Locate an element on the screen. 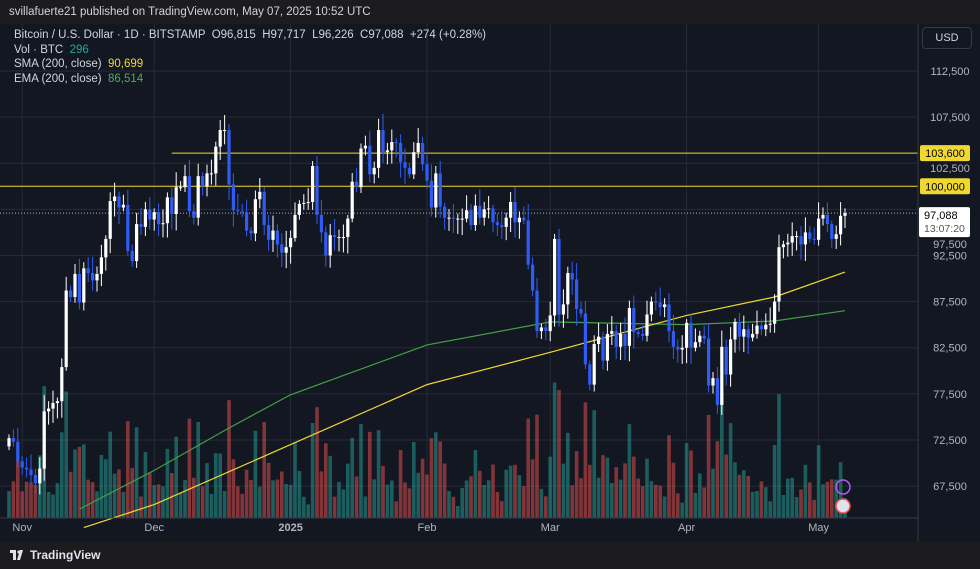  time-tick-label: Feb is located at coordinates (427, 528).